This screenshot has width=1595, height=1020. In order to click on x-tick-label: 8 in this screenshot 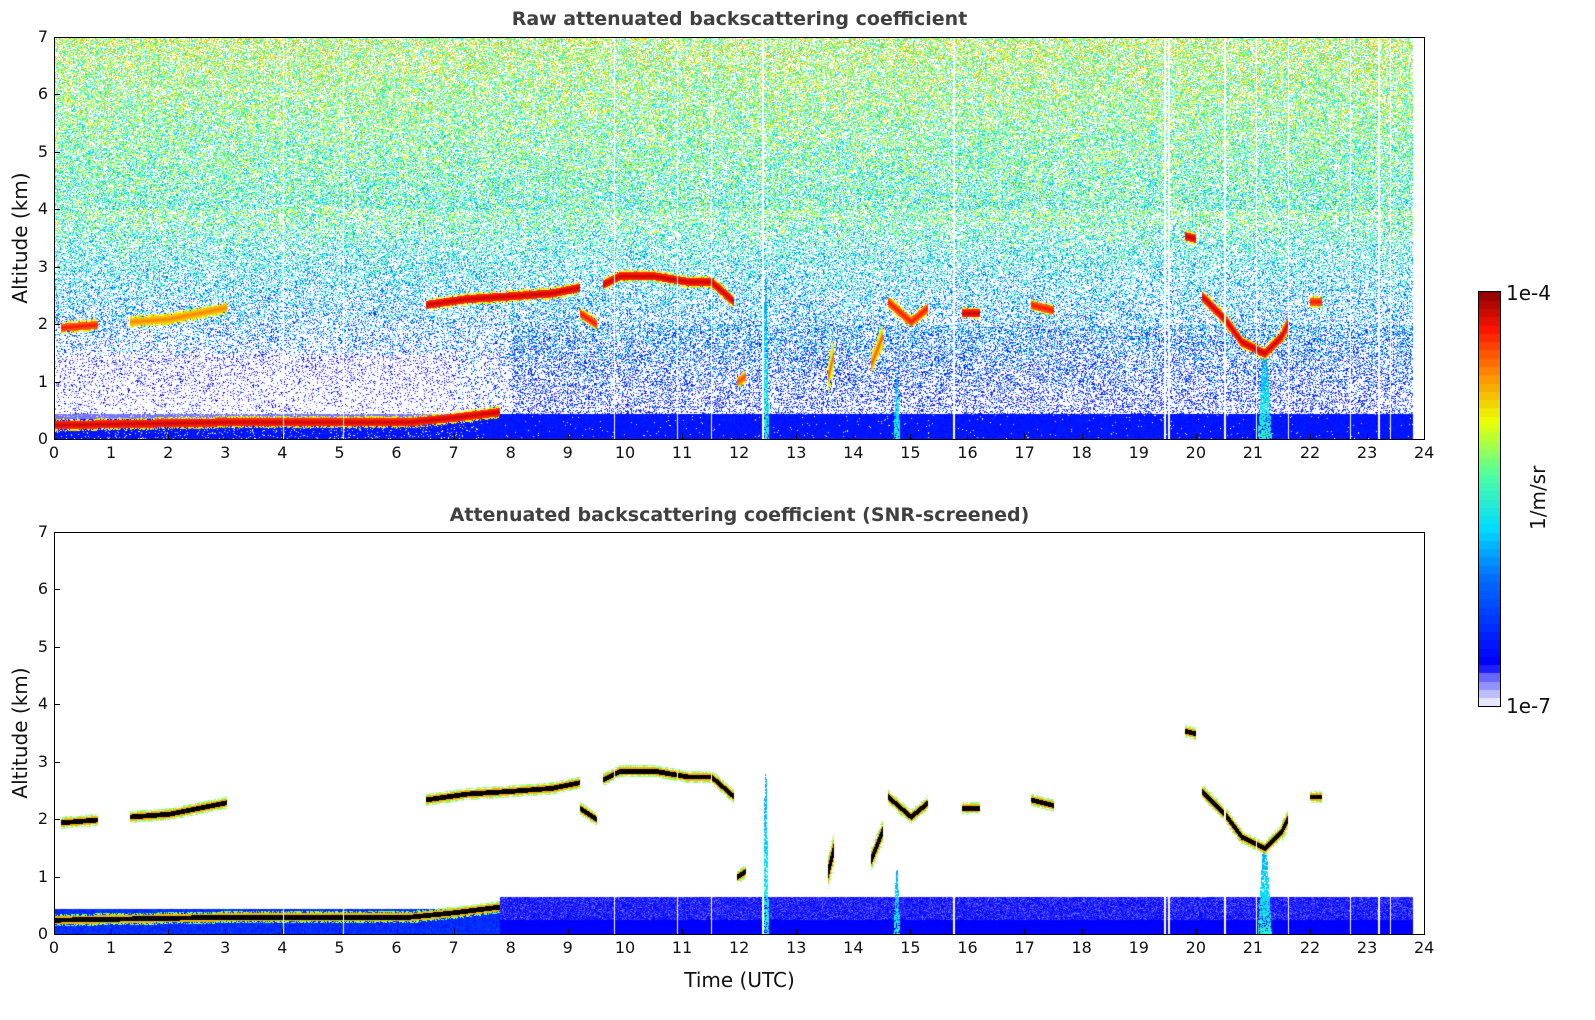, I will do `click(510, 947)`.